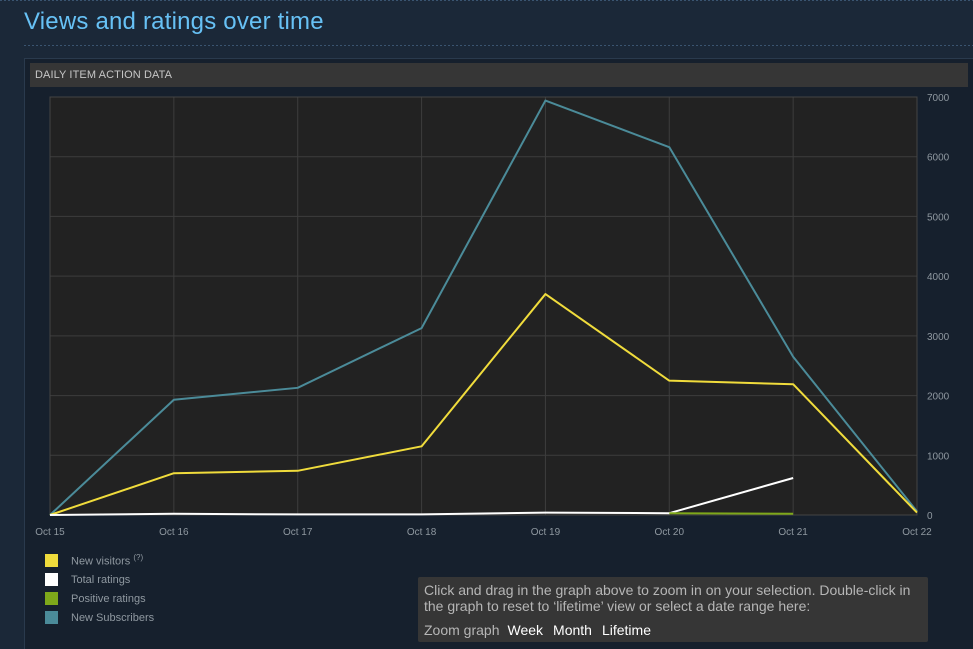 This screenshot has height=649, width=973. I want to click on legend-item-new-visitors: New visitors (?), so click(99, 560).